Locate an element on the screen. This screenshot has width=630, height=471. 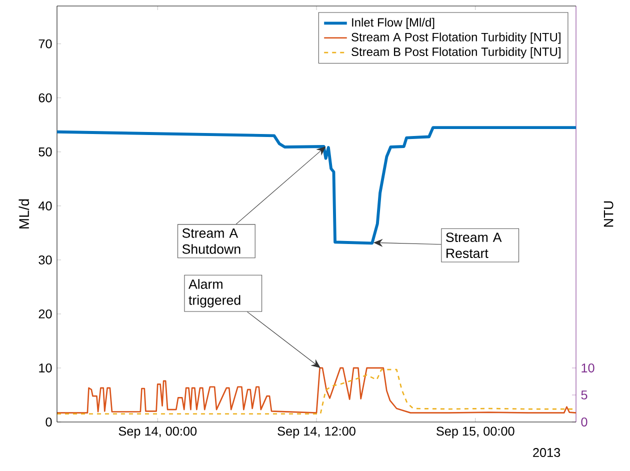
legend-label: Inlet Flow [Ml/d] is located at coordinates (393, 24).